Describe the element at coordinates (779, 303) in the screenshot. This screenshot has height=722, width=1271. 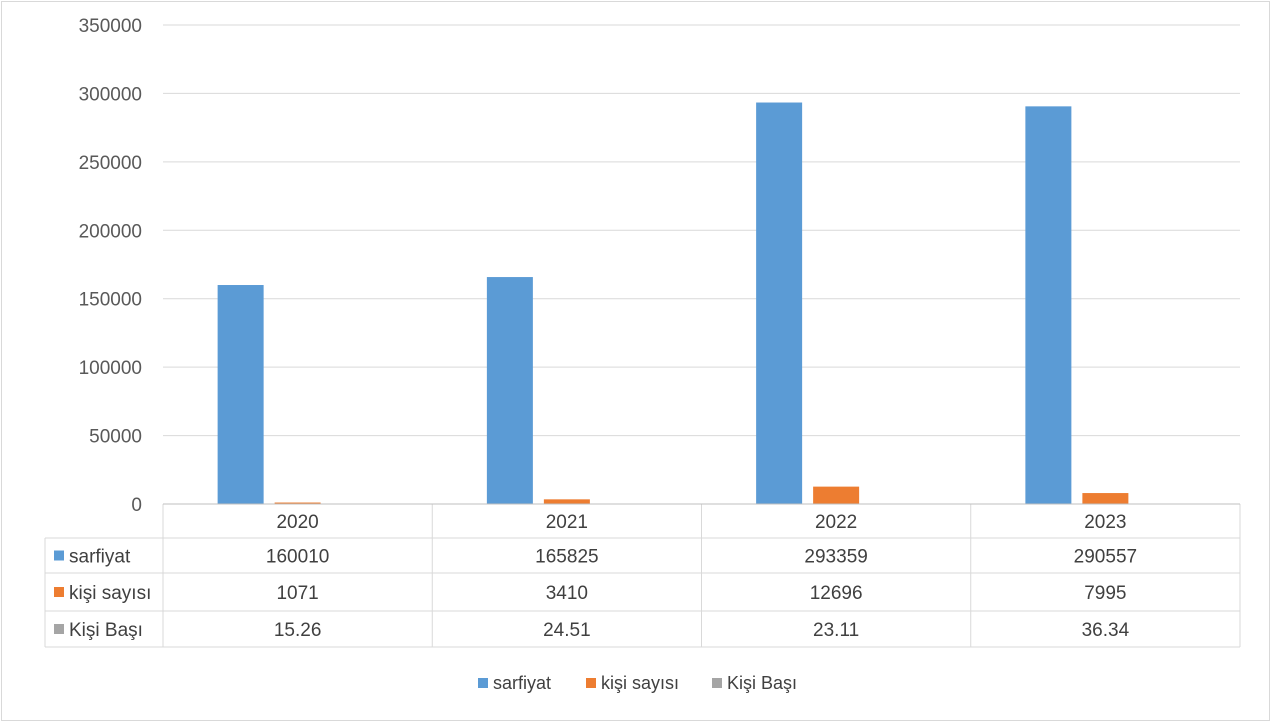
I see `bar-sarfiyat-2022` at that location.